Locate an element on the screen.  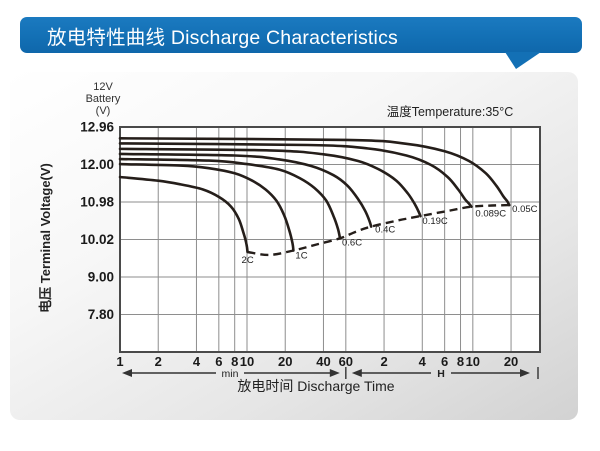
curve-label-0.19C: 0.19C is located at coordinates (434, 221).